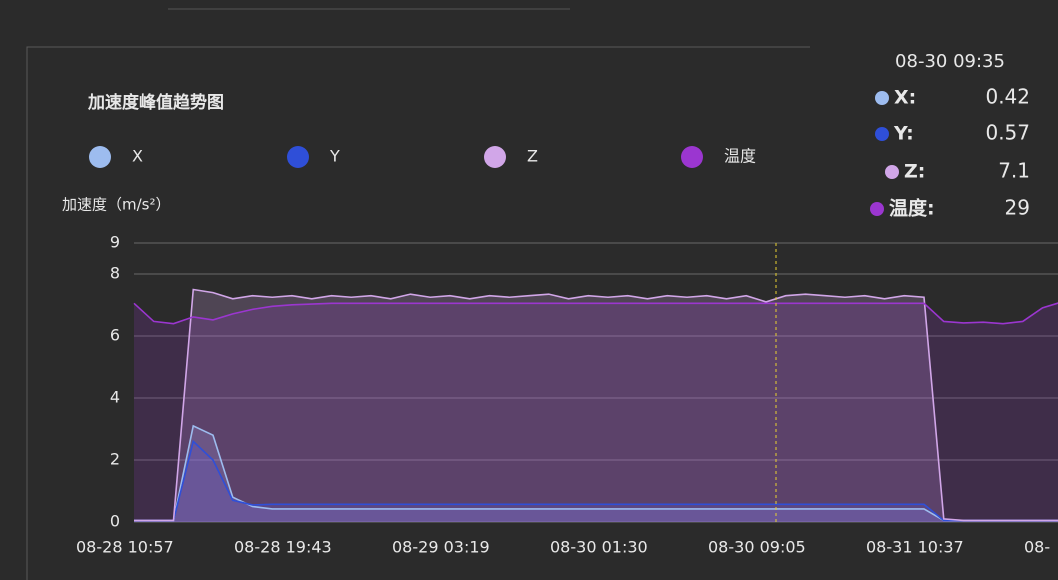  What do you see at coordinates (1014, 171) in the screenshot?
I see `tooltip-value: 7.1` at bounding box center [1014, 171].